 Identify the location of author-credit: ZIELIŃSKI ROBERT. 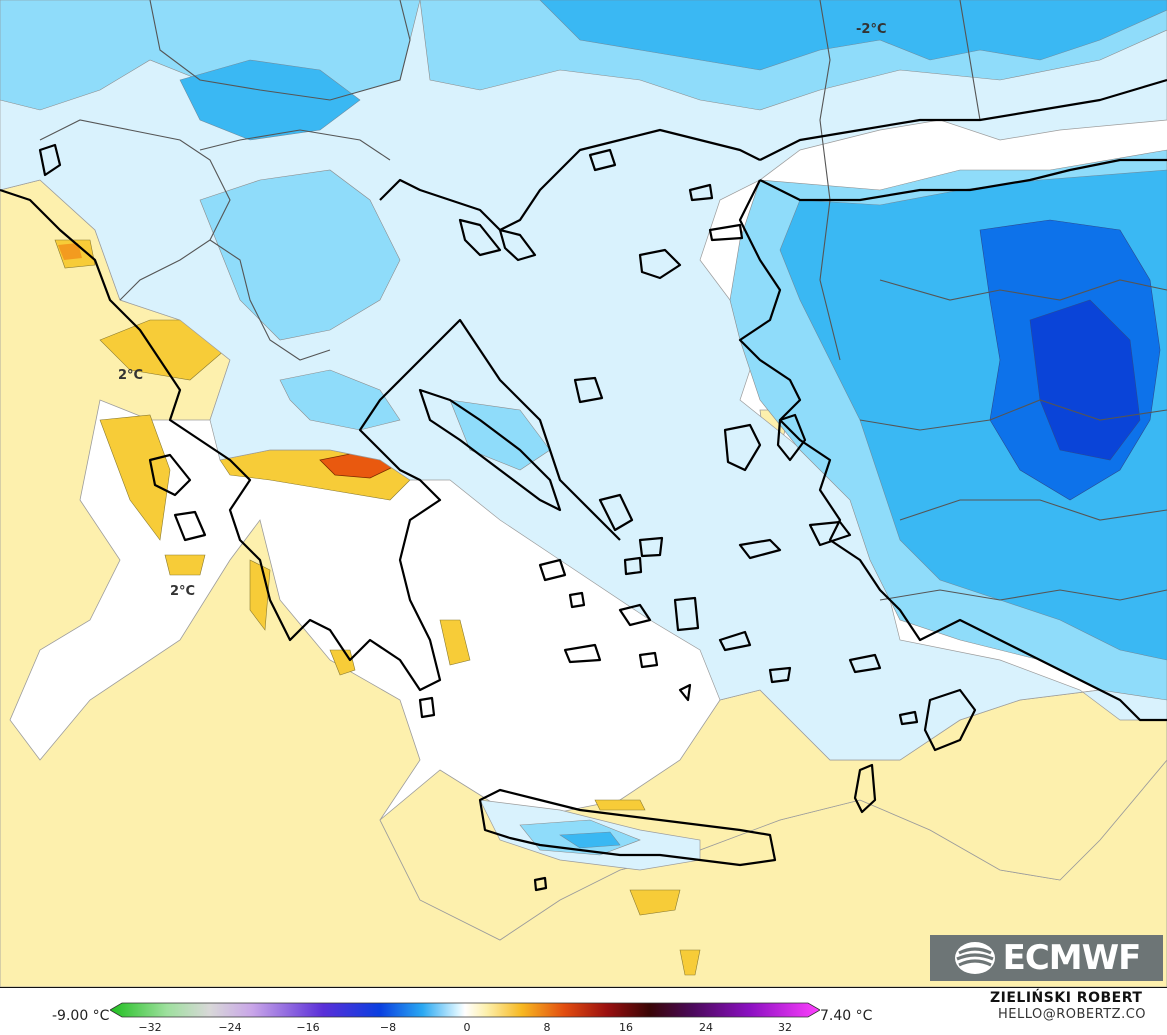
(1066, 998).